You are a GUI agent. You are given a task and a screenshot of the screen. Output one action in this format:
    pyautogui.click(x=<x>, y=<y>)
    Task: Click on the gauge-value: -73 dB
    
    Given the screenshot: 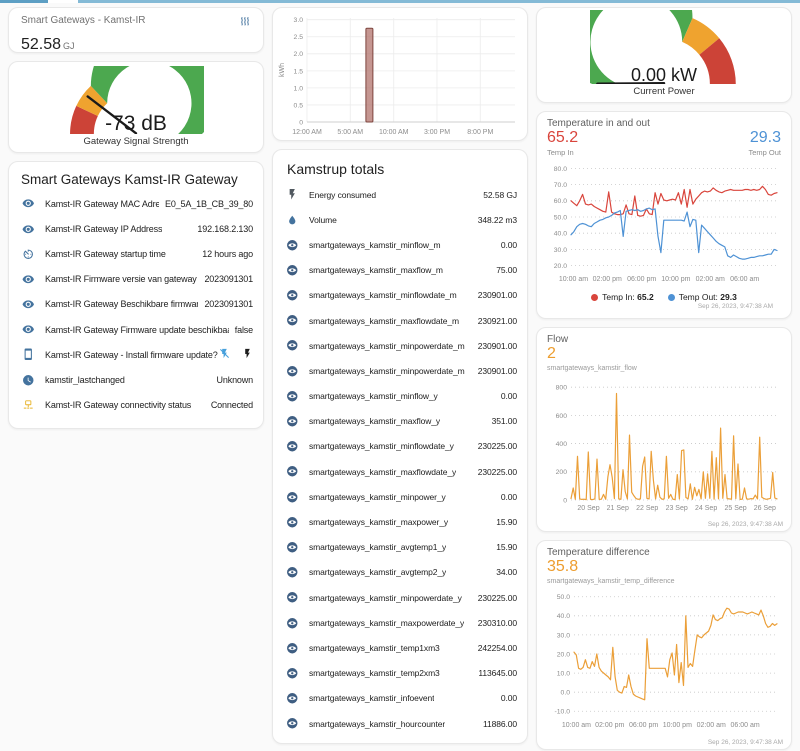 What is the action you would take?
    pyautogui.click(x=136, y=123)
    